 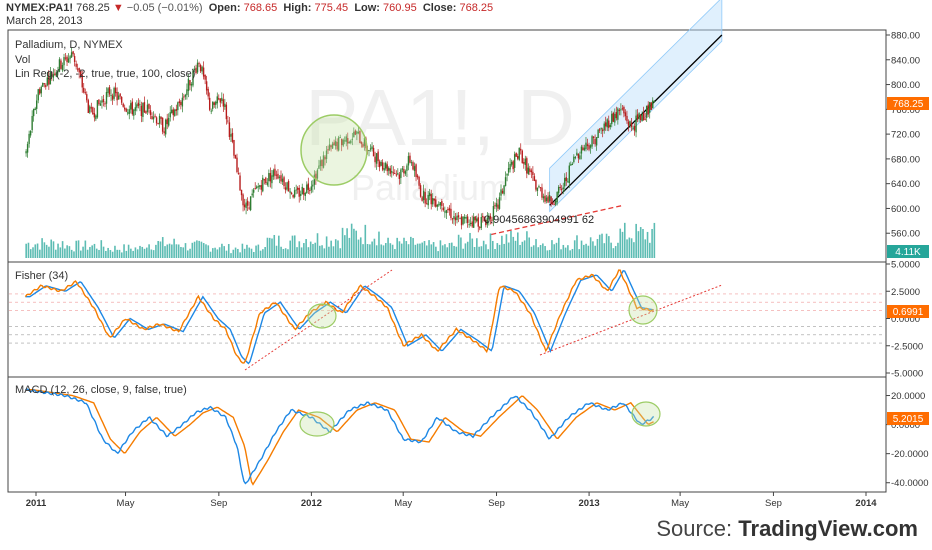 I want to click on fisher-trendline-left, so click(x=318, y=320).